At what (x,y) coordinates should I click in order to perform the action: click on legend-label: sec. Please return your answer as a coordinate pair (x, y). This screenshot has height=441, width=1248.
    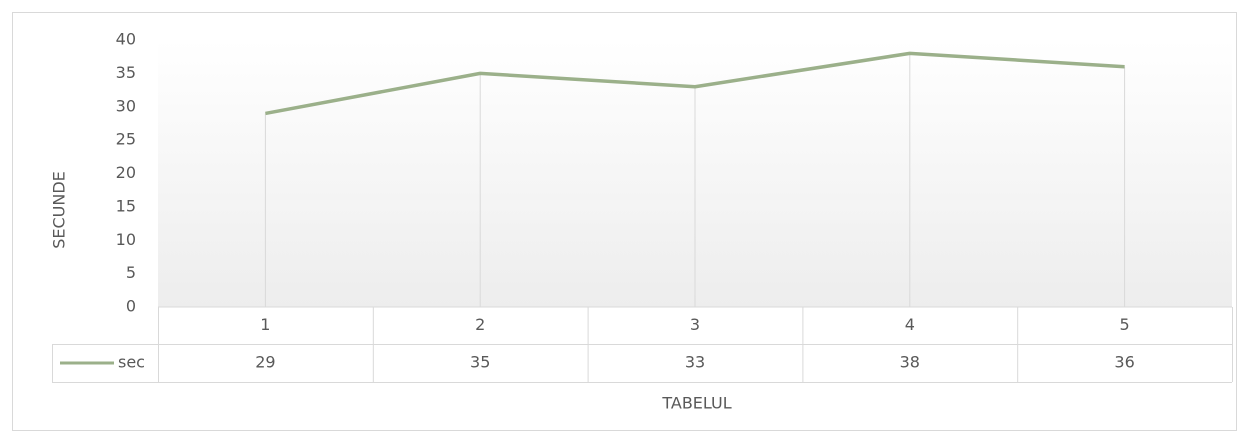
    Looking at the image, I should click on (131, 362).